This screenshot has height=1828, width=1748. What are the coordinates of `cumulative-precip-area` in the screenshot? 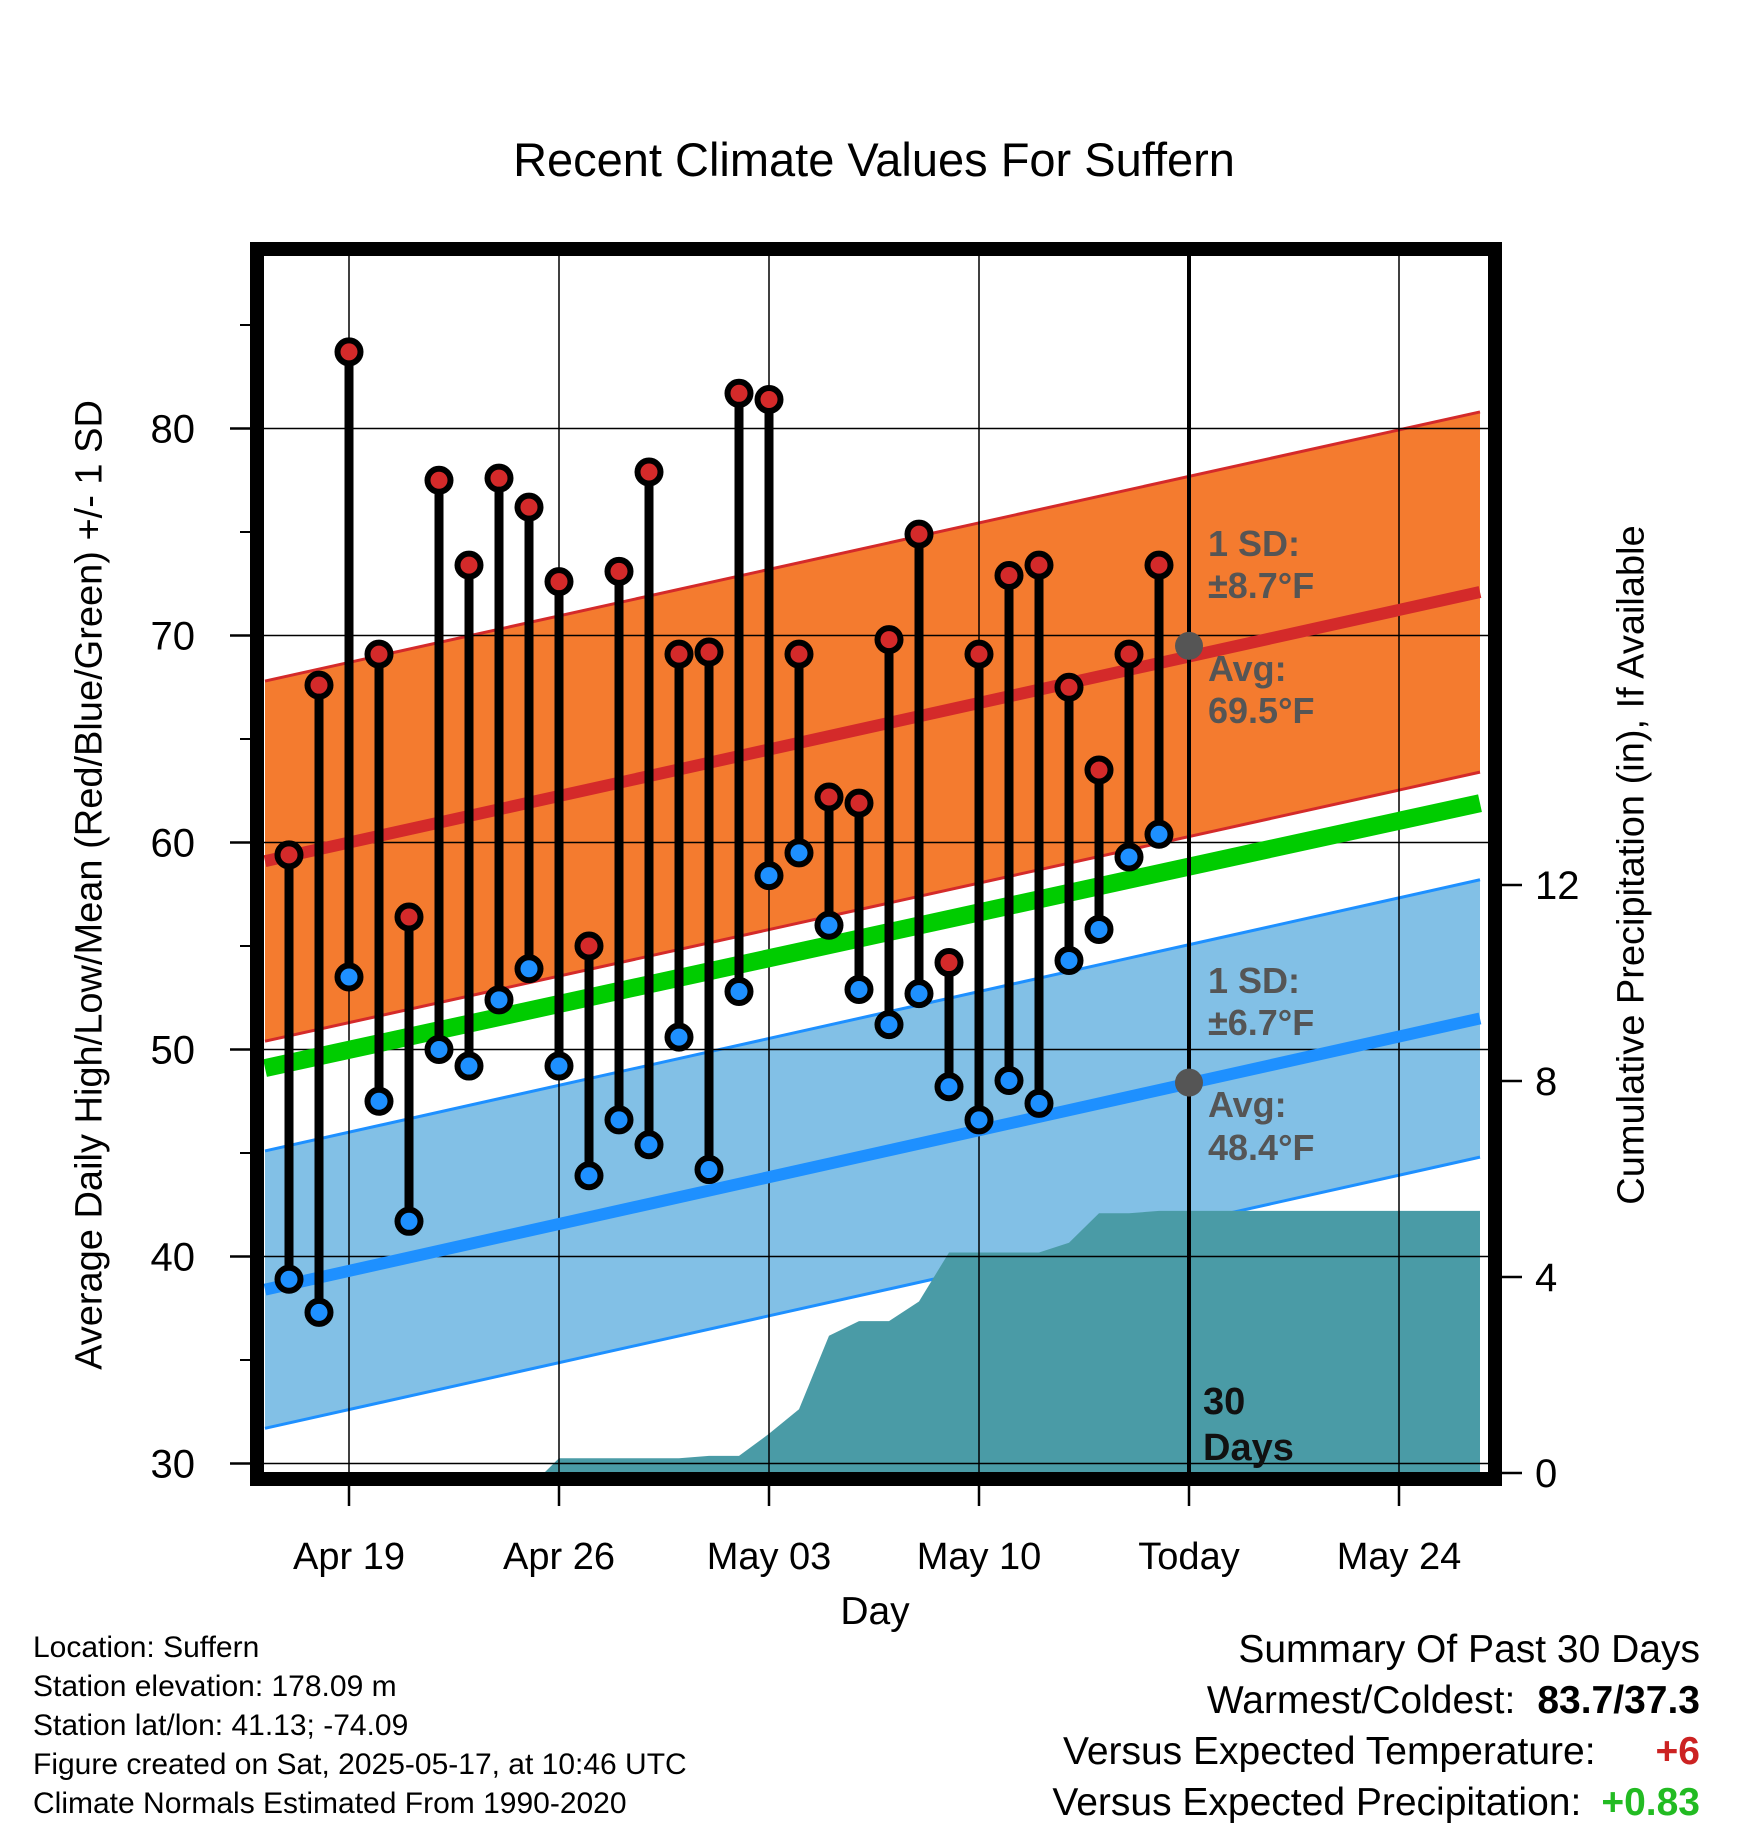 It's located at (1012, 1341).